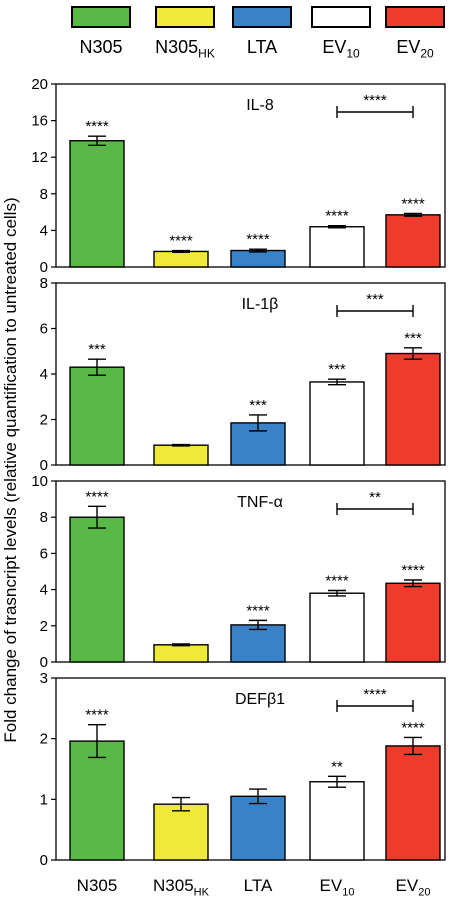 This screenshot has width=459, height=904. I want to click on legend-label: EV20, so click(415, 49).